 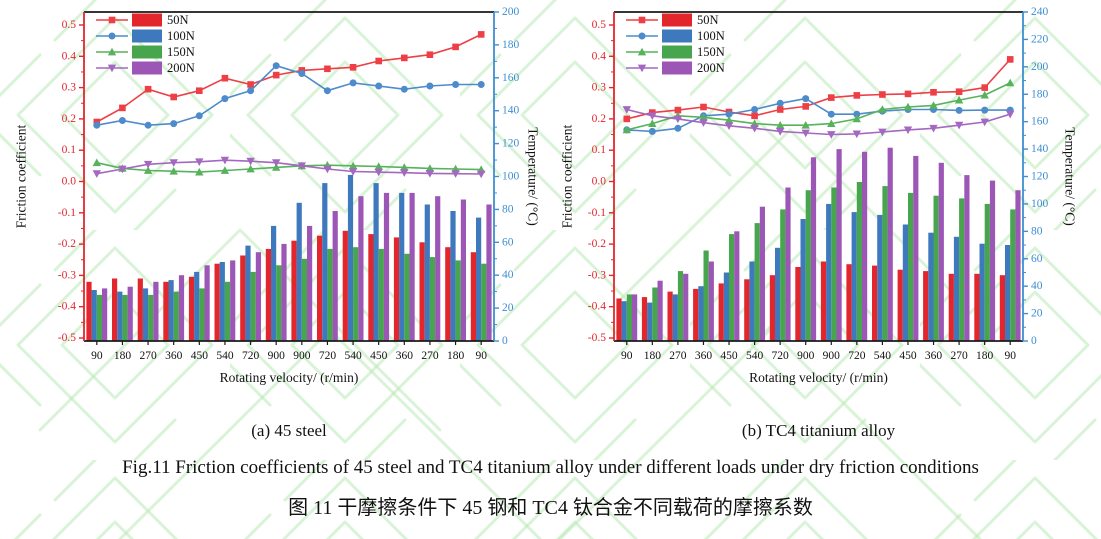 What do you see at coordinates (21, 176) in the screenshot?
I see `left-axis-title: Friction coefficient` at bounding box center [21, 176].